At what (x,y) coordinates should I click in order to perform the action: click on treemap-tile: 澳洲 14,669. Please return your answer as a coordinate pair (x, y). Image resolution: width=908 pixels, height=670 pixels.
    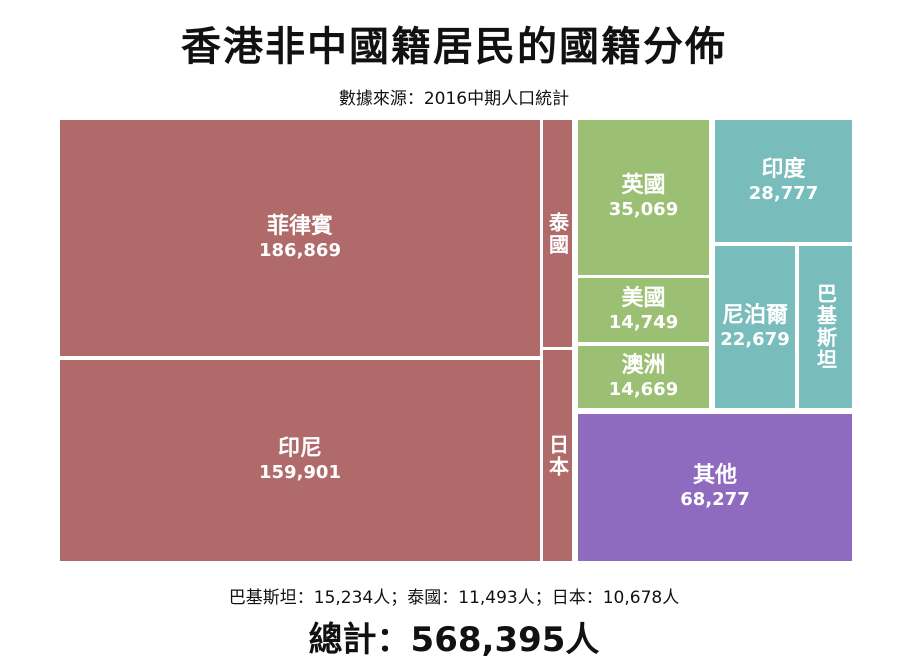
    Looking at the image, I should click on (643, 377).